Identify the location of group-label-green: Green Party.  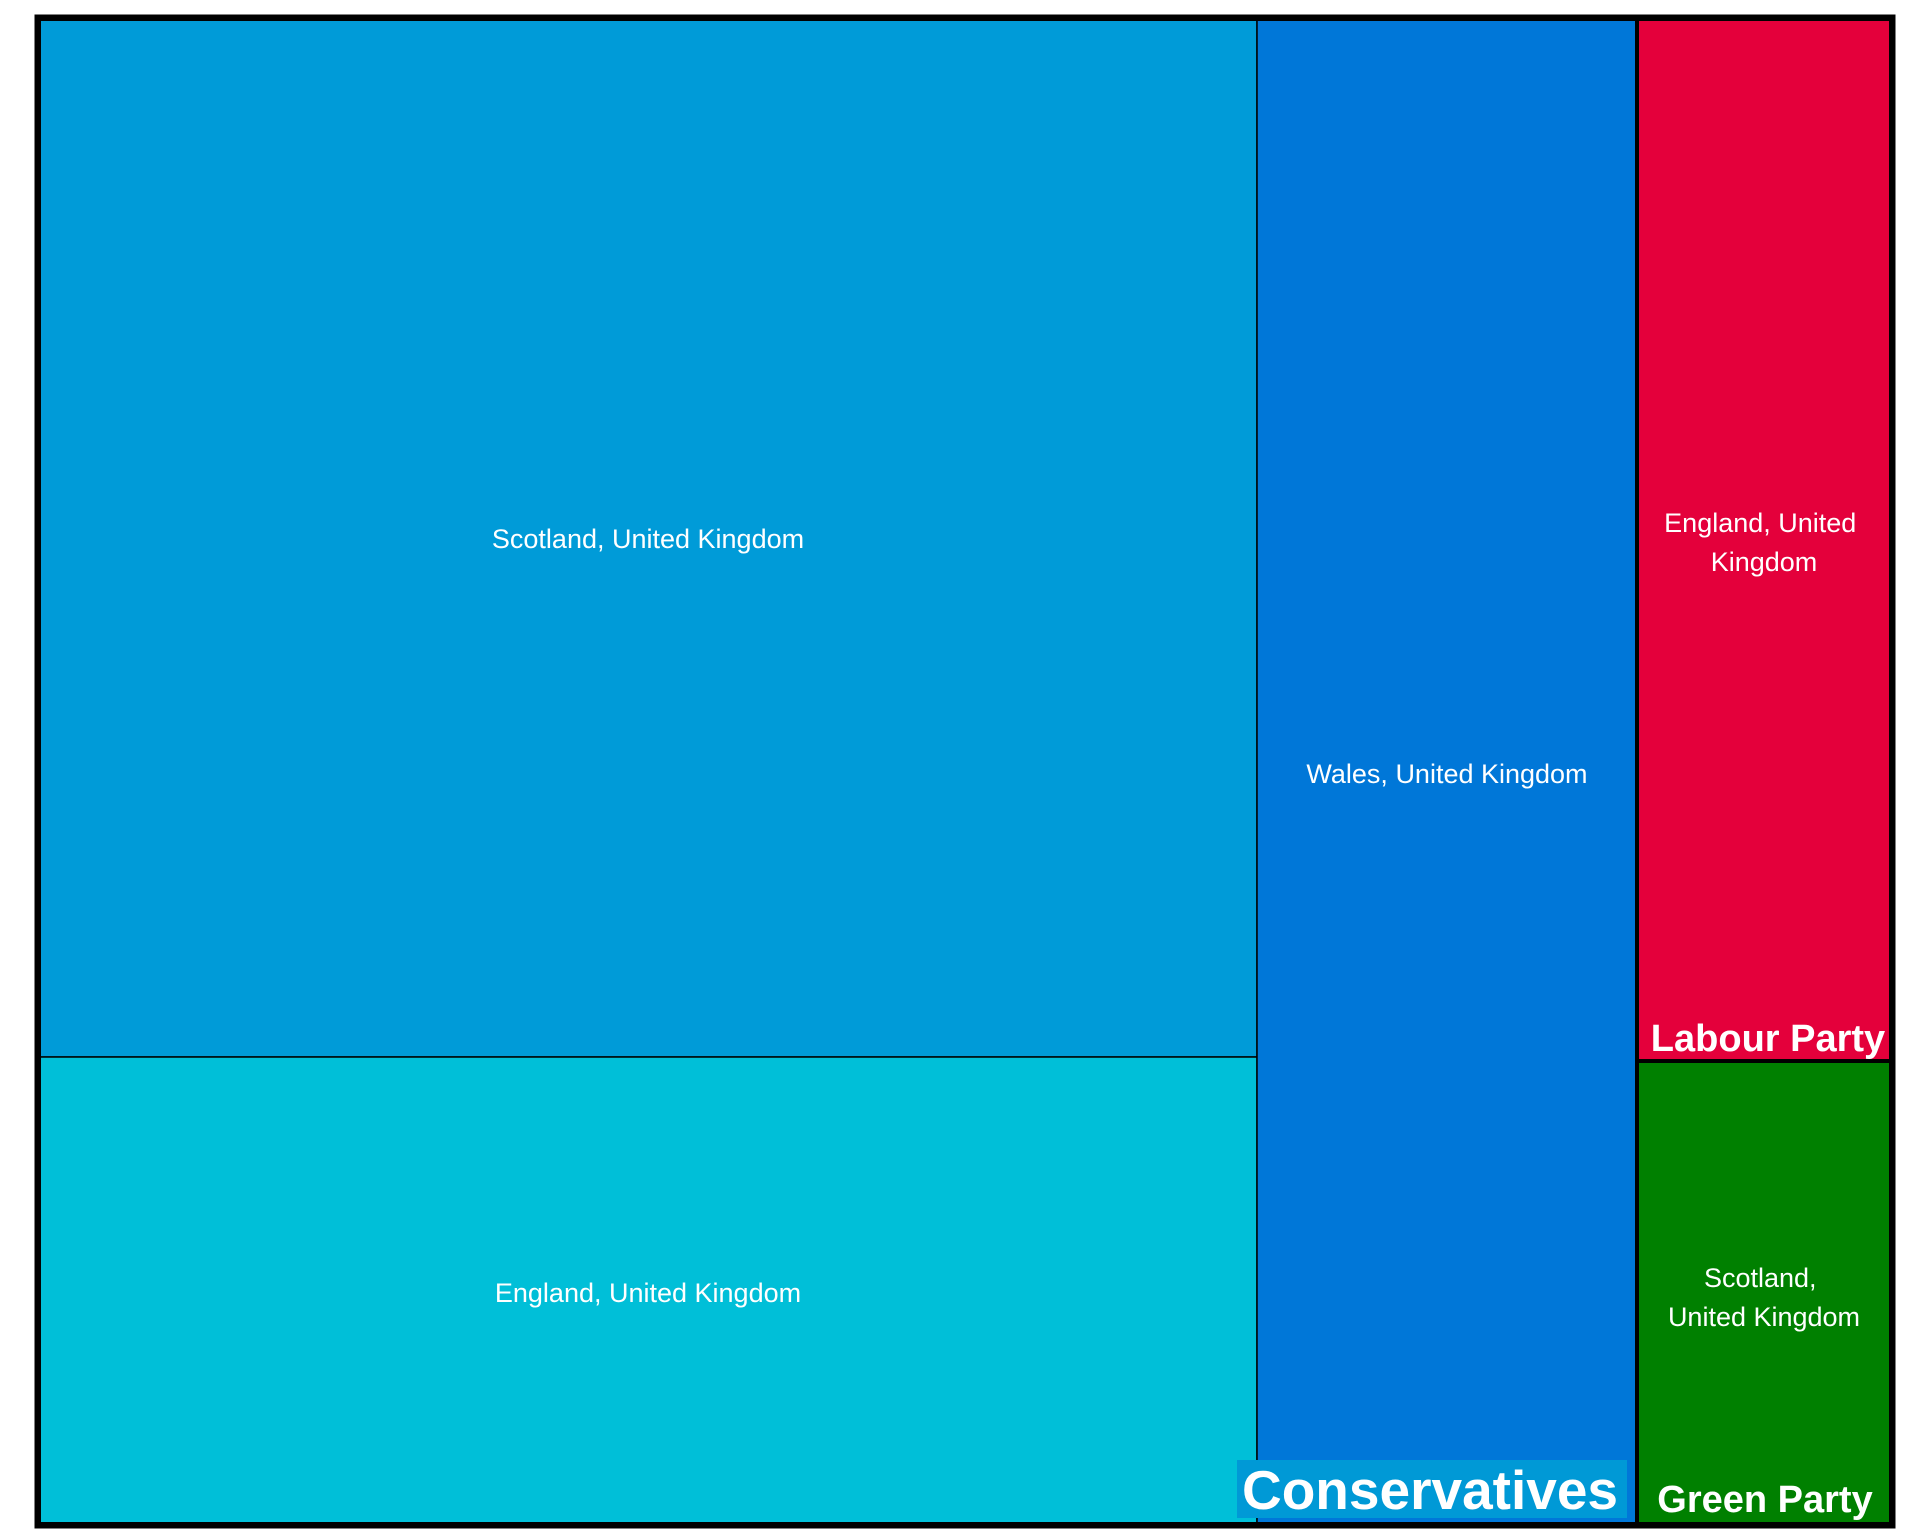
(1764, 1500).